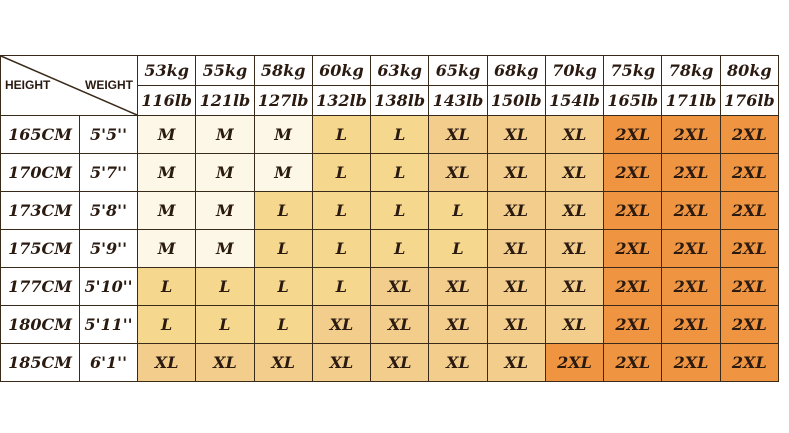  I want to click on weight-kg-header: 65kg, so click(458, 70).